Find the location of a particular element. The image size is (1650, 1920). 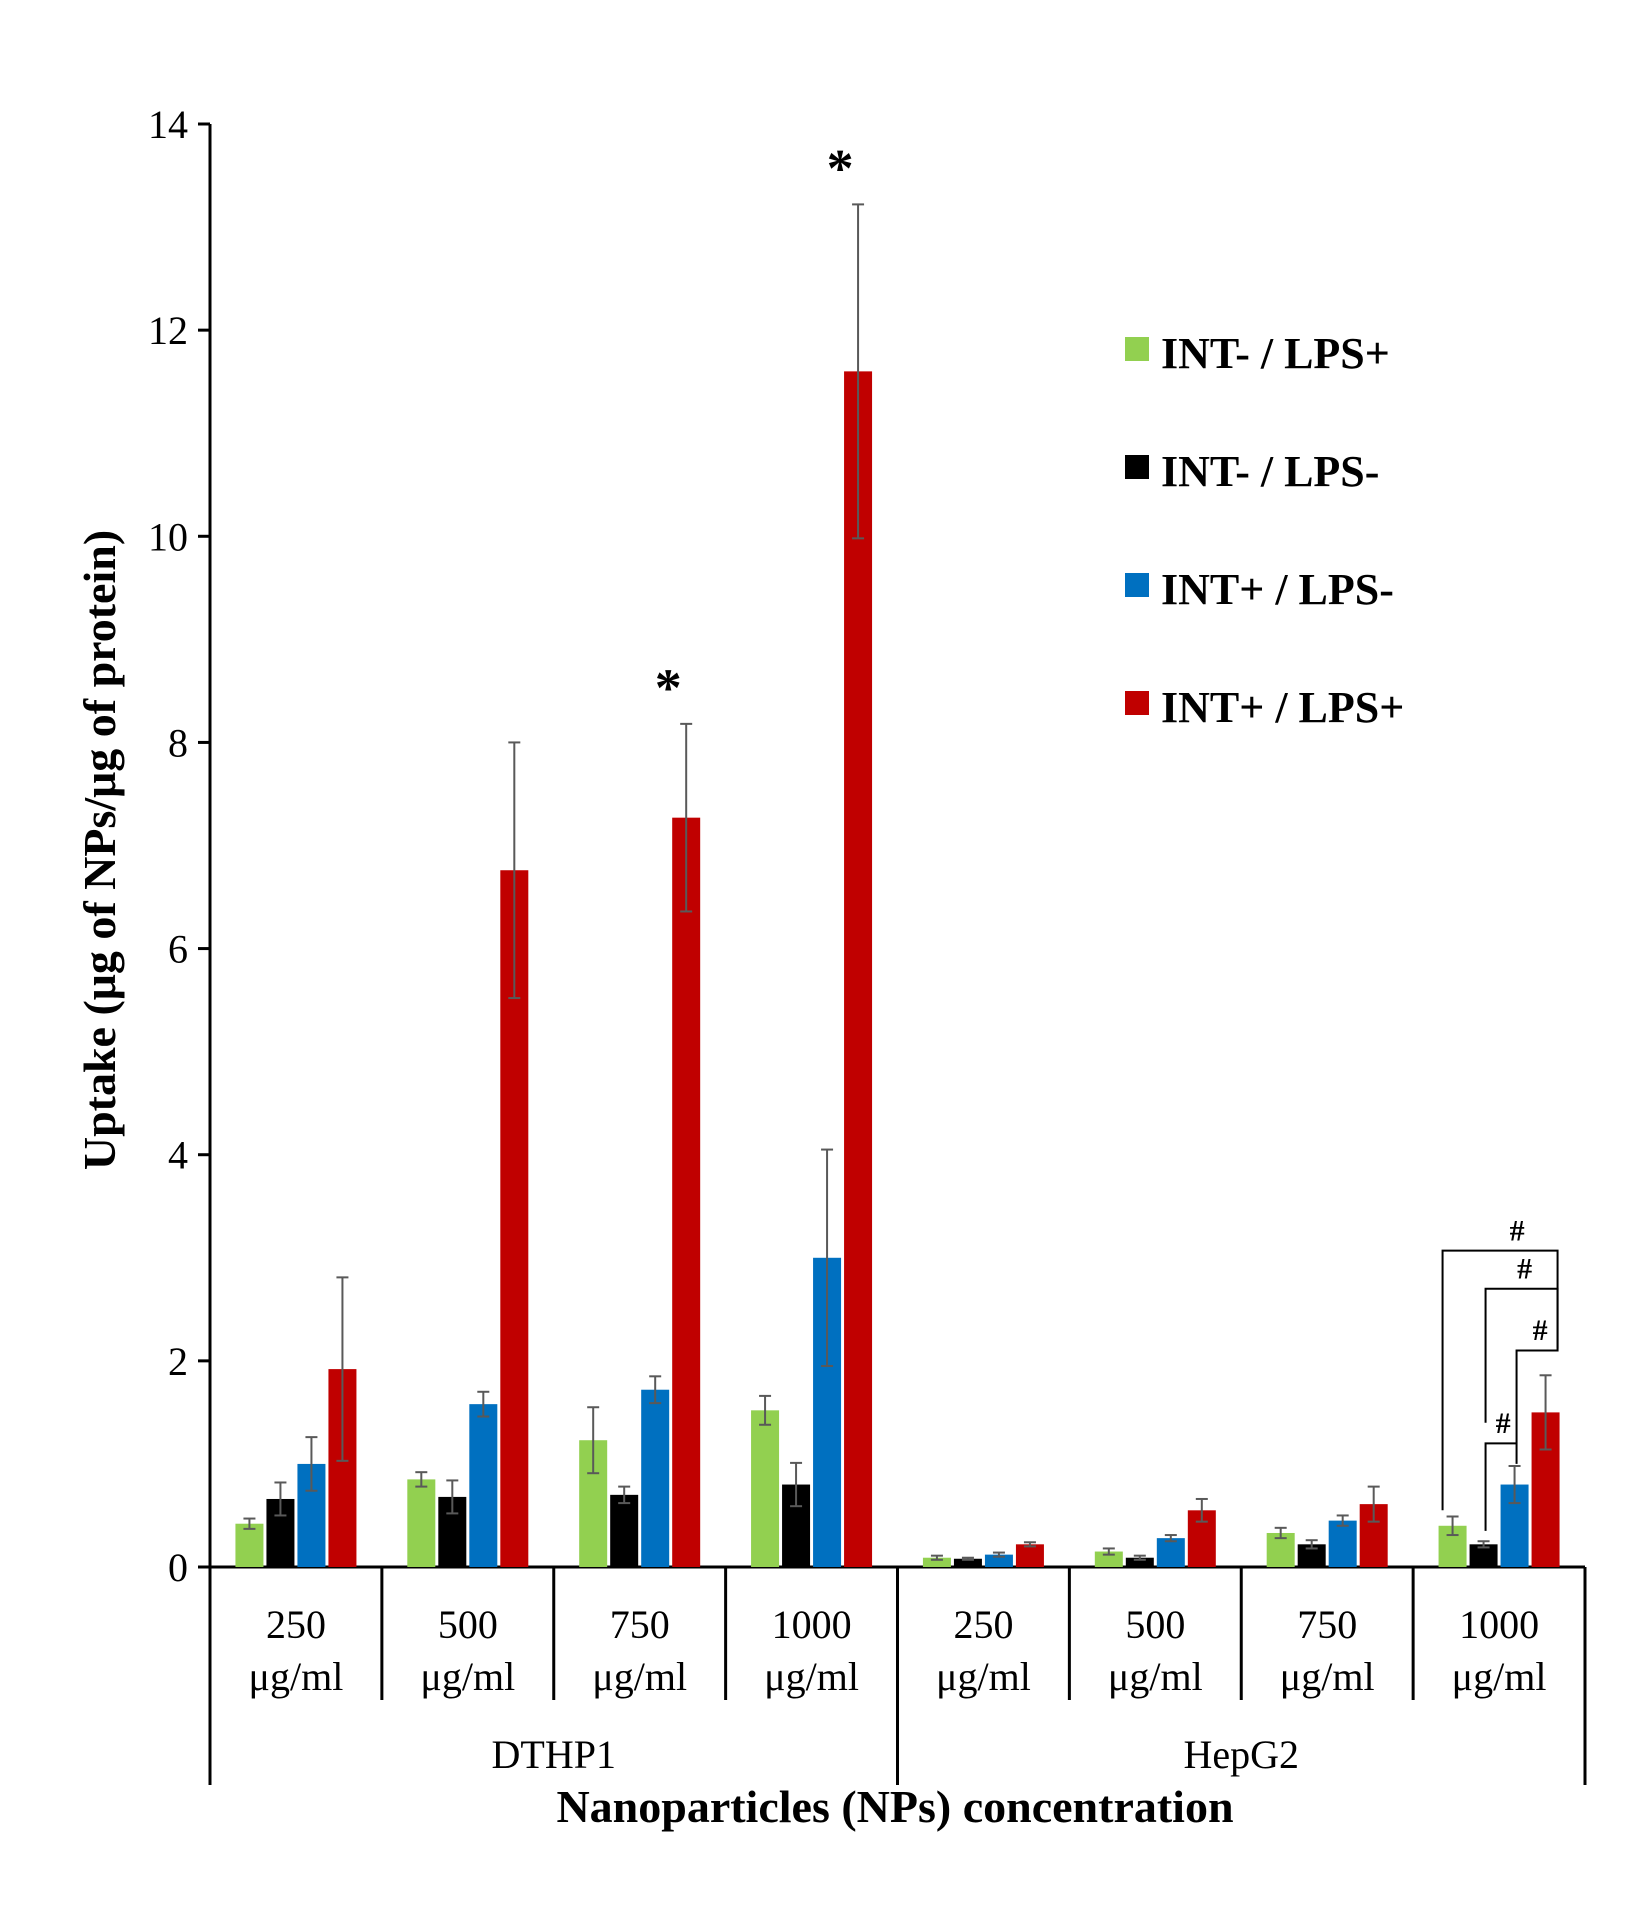

group-label: DTHP1 is located at coordinates (554, 1754).